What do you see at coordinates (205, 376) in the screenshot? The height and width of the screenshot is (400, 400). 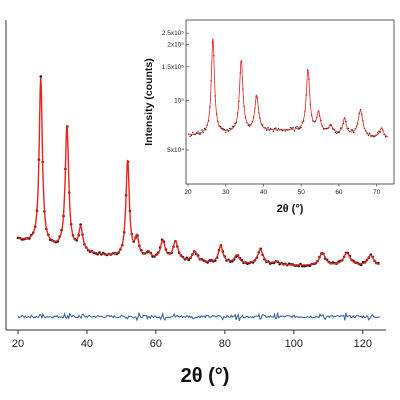 I see `main-x-axis-label: 2θ (°)` at bounding box center [205, 376].